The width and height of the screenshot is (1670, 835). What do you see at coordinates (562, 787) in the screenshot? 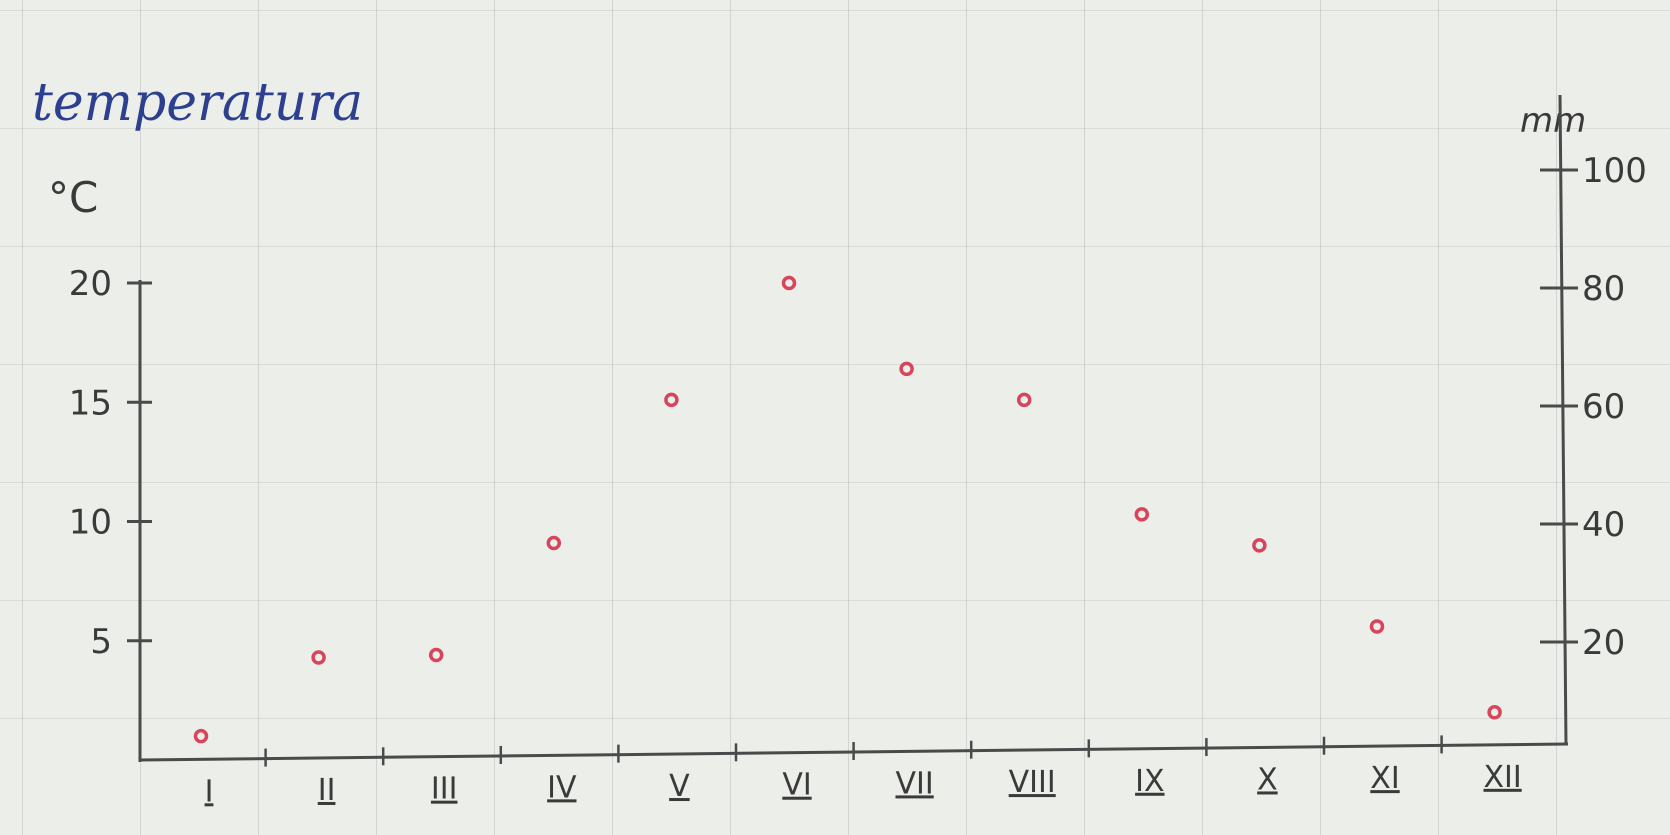
I see `x-tick-label: IV` at bounding box center [562, 787].